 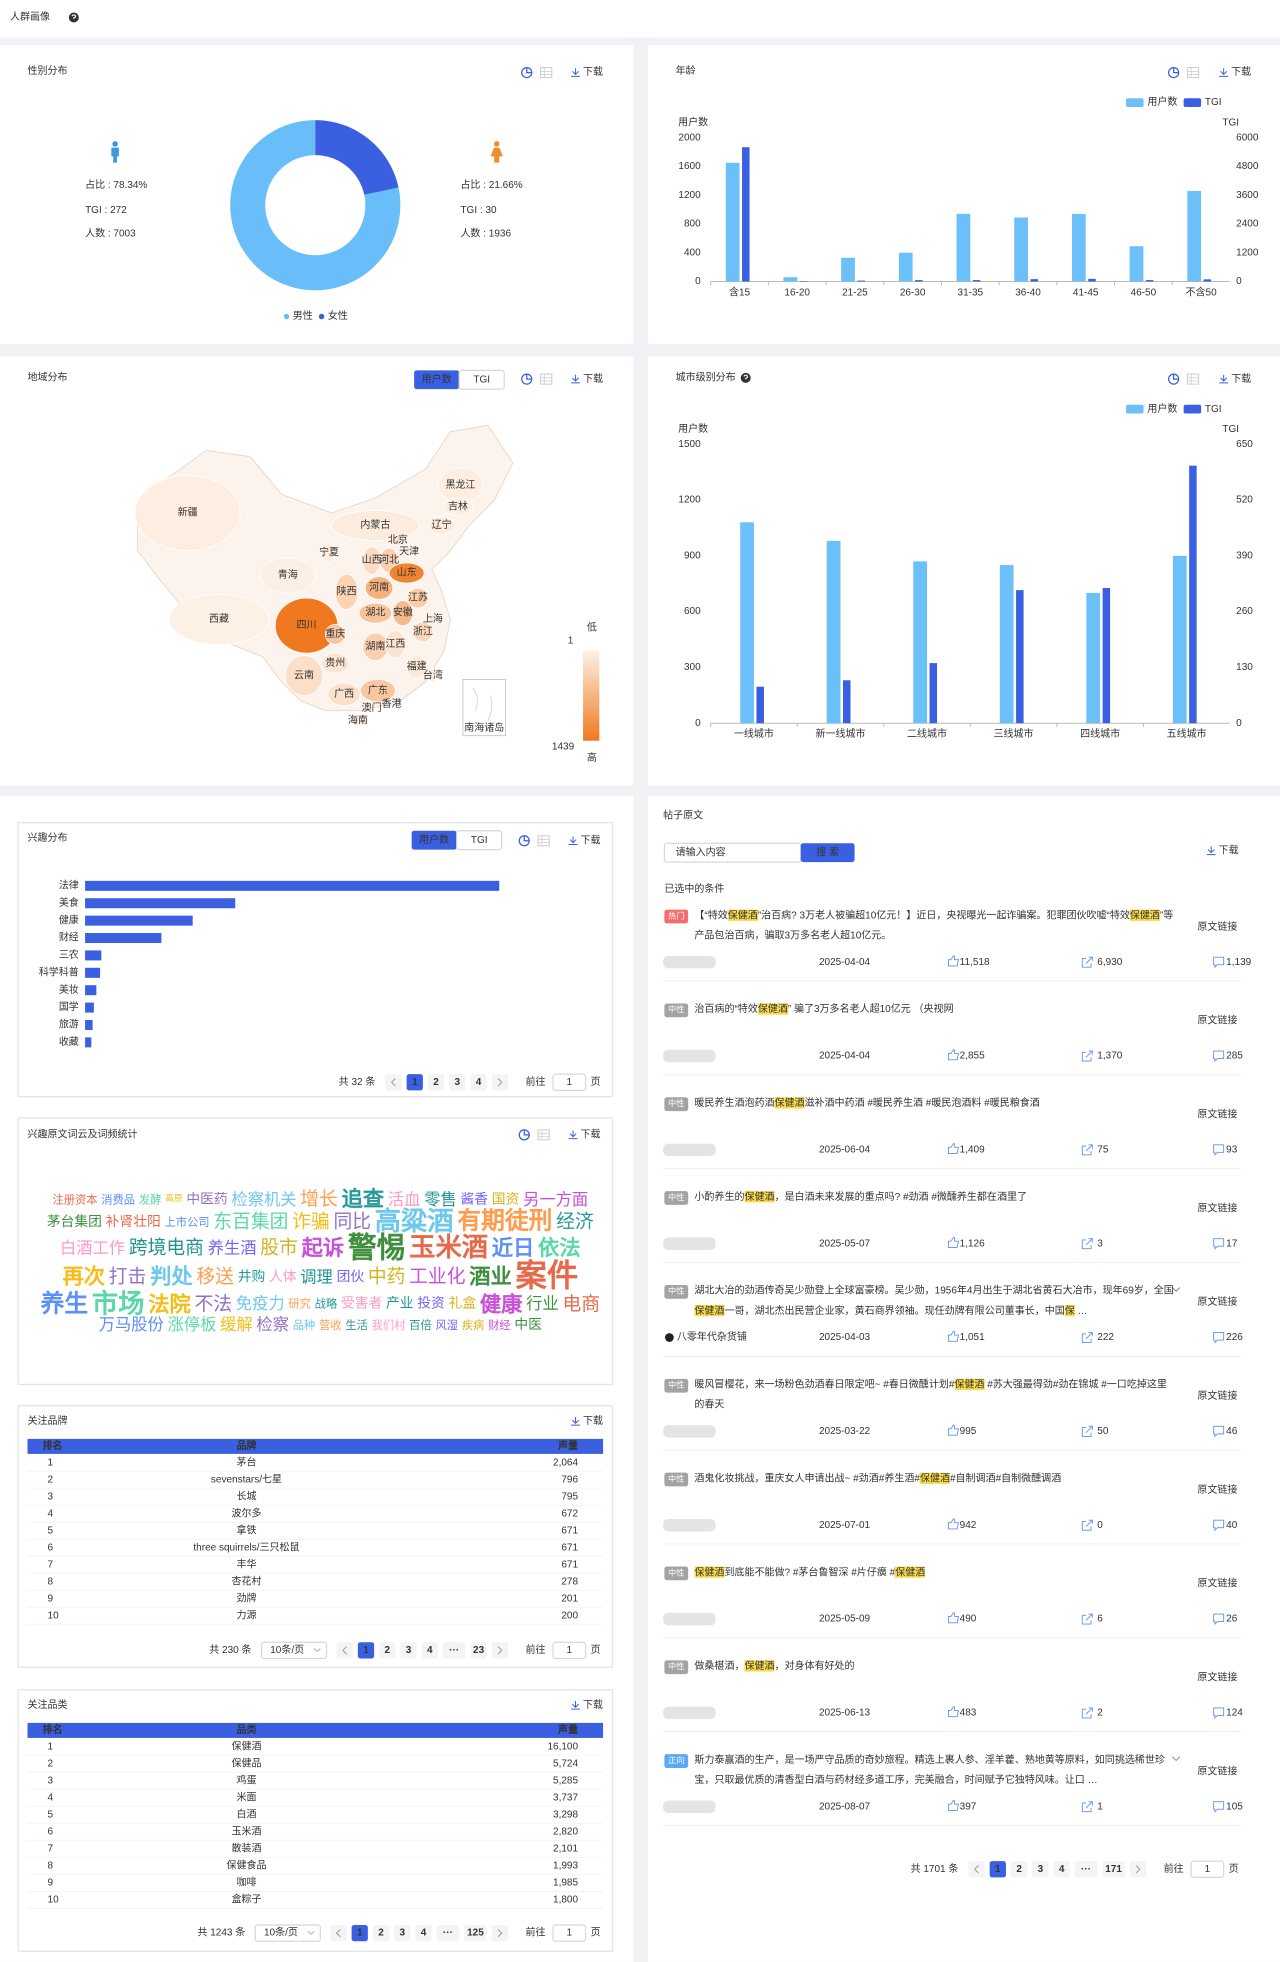 What do you see at coordinates (246, 1847) in the screenshot?
I see `table-cell: 散装酒` at bounding box center [246, 1847].